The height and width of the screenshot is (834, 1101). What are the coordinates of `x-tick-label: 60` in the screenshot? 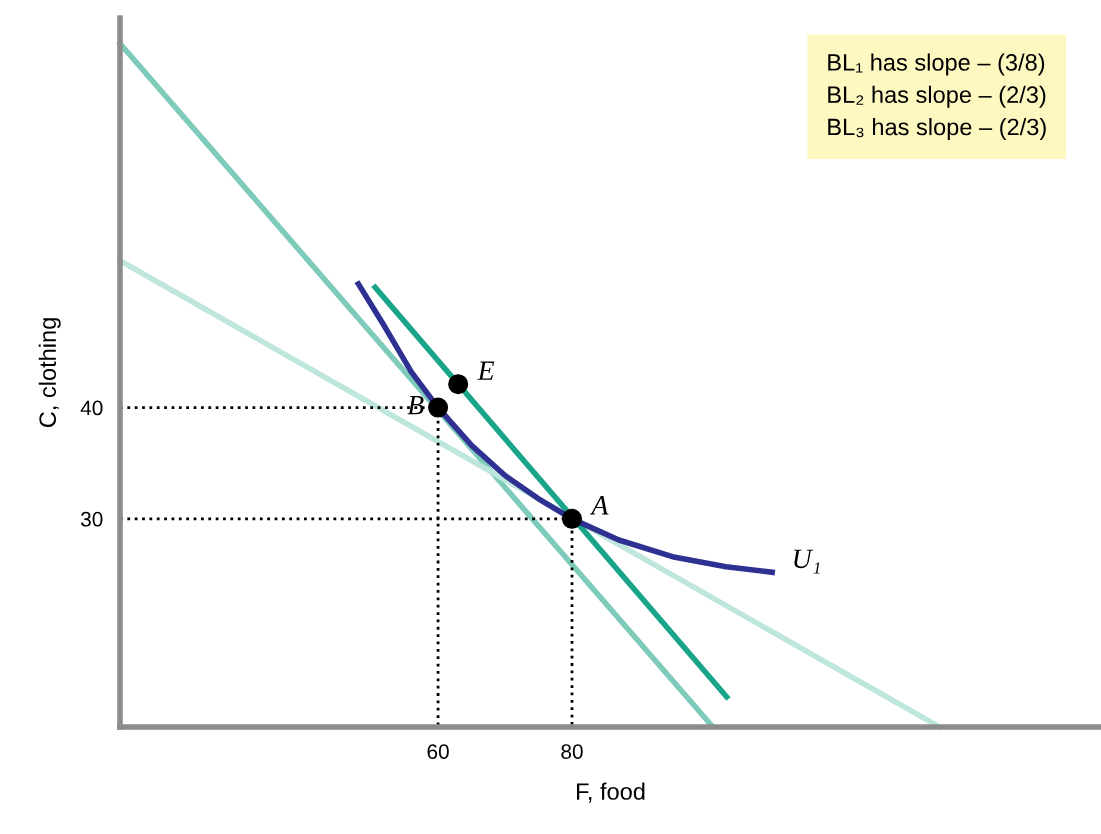 It's located at (438, 751).